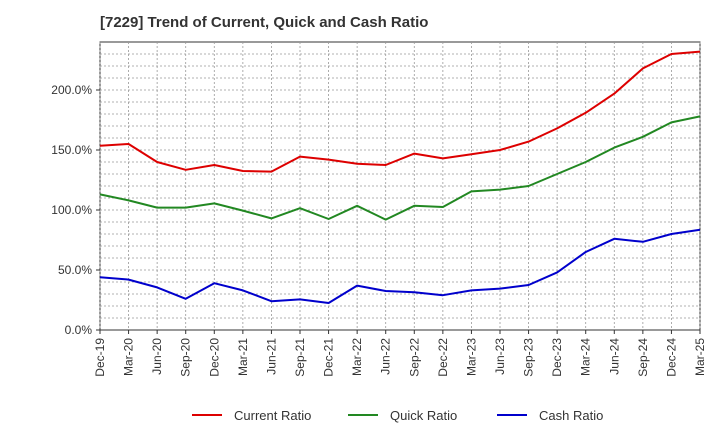 The image size is (720, 440). I want to click on legend-label: Quick Ratio, so click(423, 415).